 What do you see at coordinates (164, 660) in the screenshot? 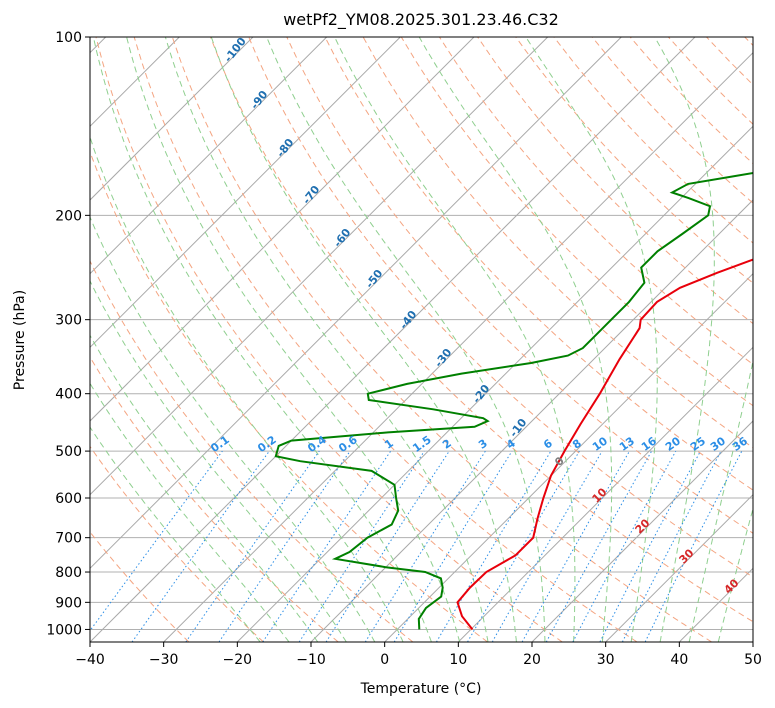
I see `x-tick-label: −30` at bounding box center [164, 660].